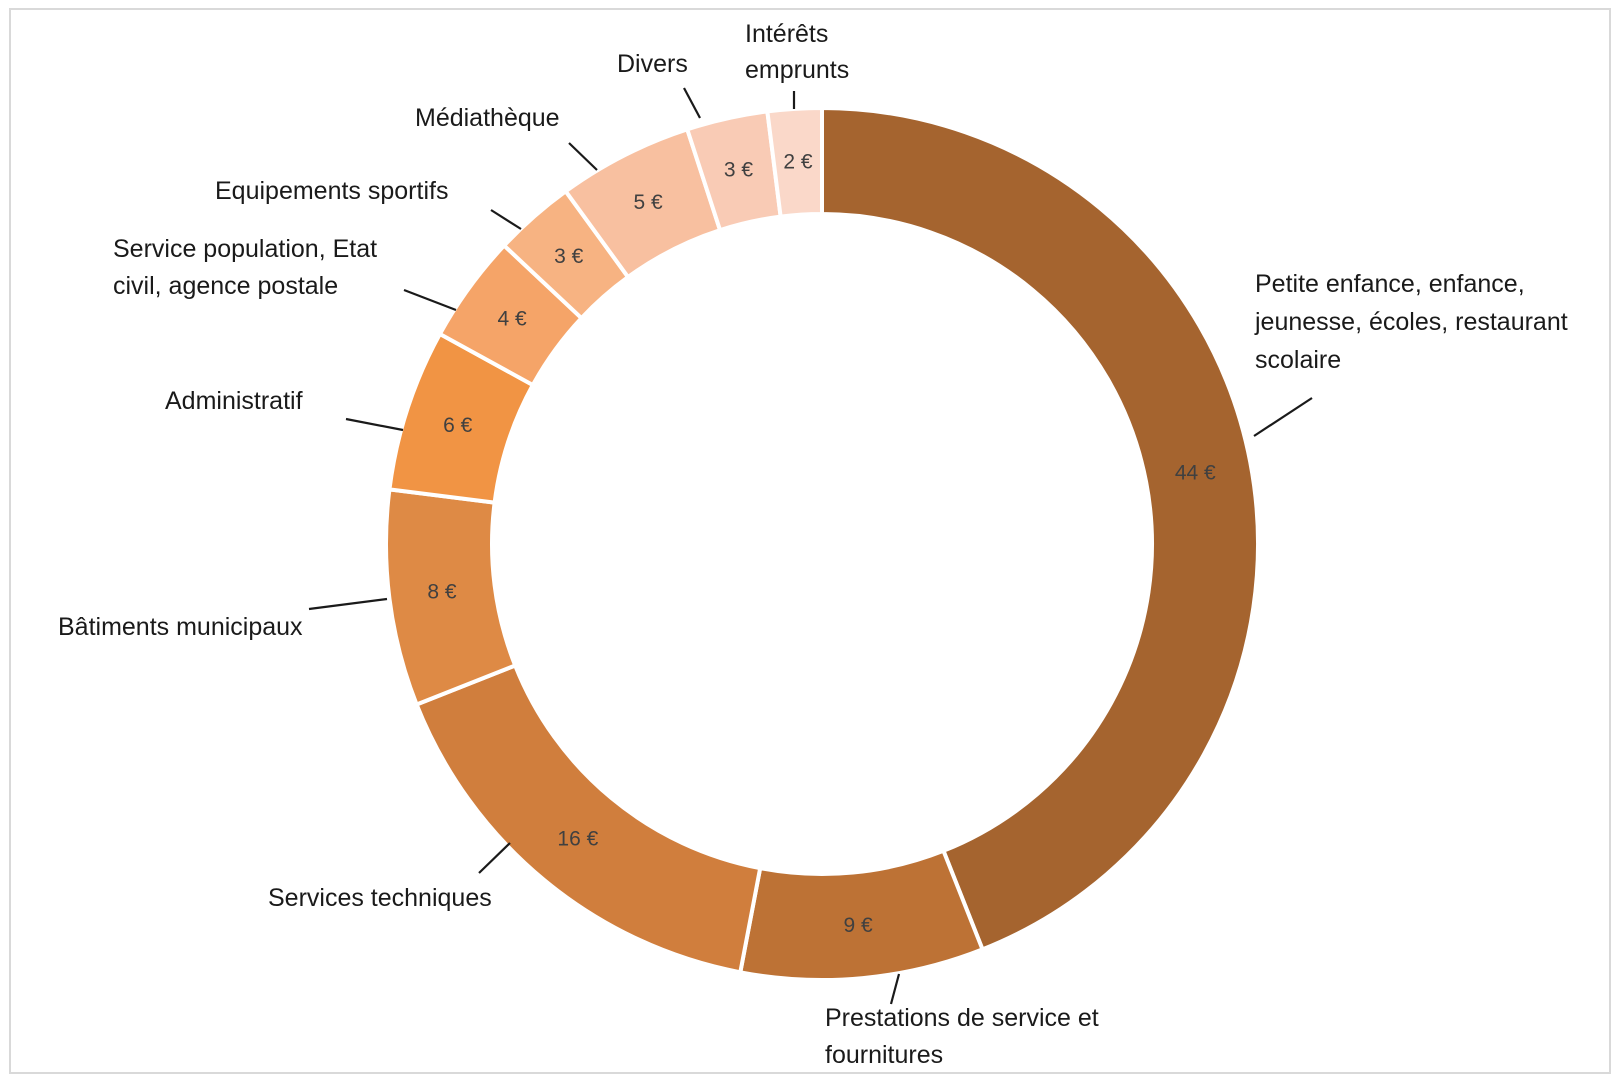 Image resolution: width=1623 pixels, height=1082 pixels. Describe the element at coordinates (180, 627) in the screenshot. I see `category-label-batiments-municipaux: Bâtiments municipaux` at that location.